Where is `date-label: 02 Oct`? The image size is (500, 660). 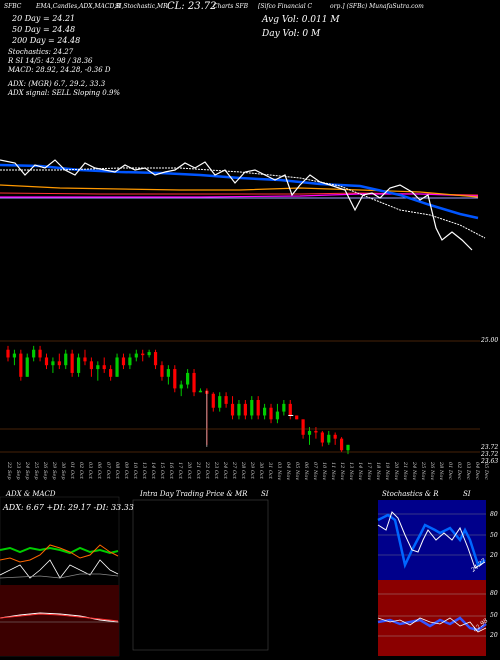
date-label: 02 Oct is located at coordinates (81, 471).